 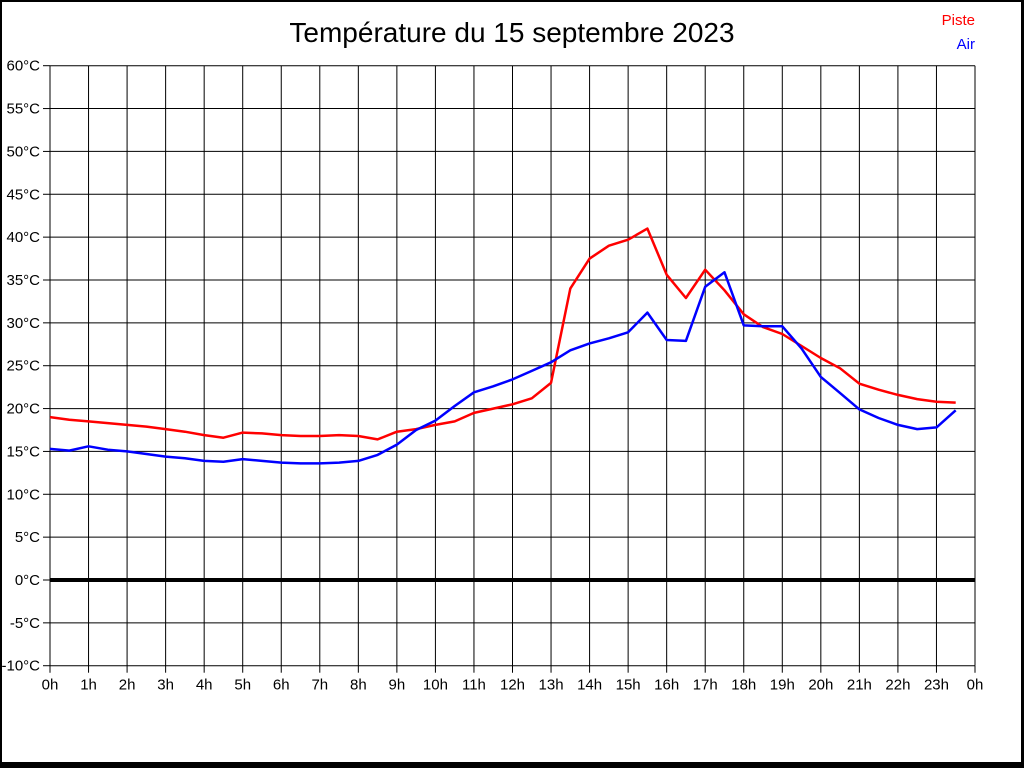 What do you see at coordinates (965, 44) in the screenshot?
I see `legend-label-air: Air` at bounding box center [965, 44].